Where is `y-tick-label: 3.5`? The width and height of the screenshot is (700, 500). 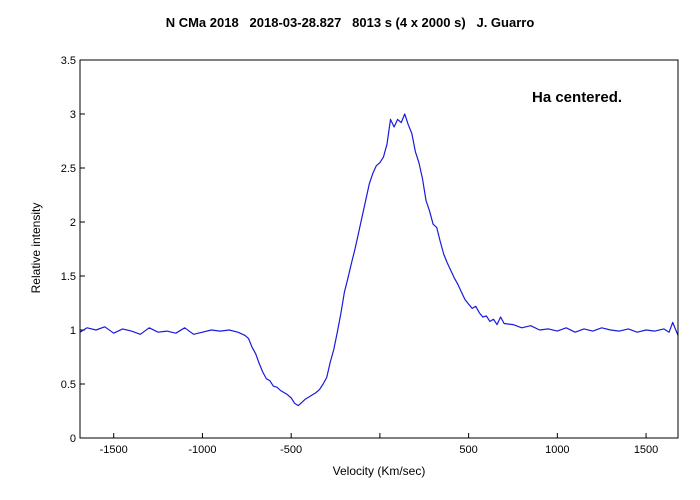
y-tick-label: 3.5 is located at coordinates (68, 61).